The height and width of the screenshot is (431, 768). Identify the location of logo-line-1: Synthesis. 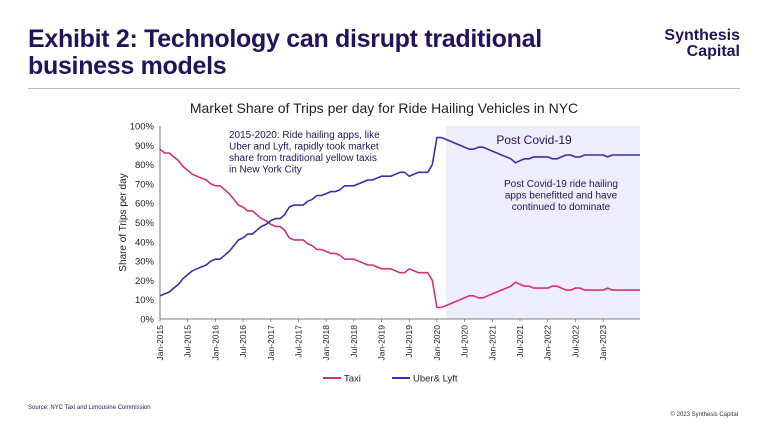
(702, 35).